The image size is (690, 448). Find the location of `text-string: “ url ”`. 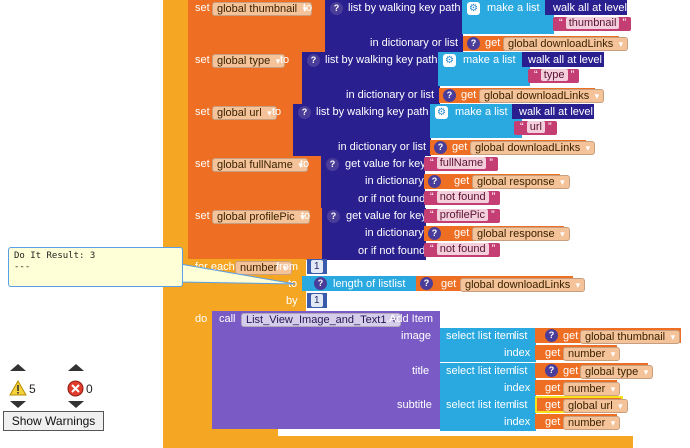

text-string: “ url ” is located at coordinates (535, 128).